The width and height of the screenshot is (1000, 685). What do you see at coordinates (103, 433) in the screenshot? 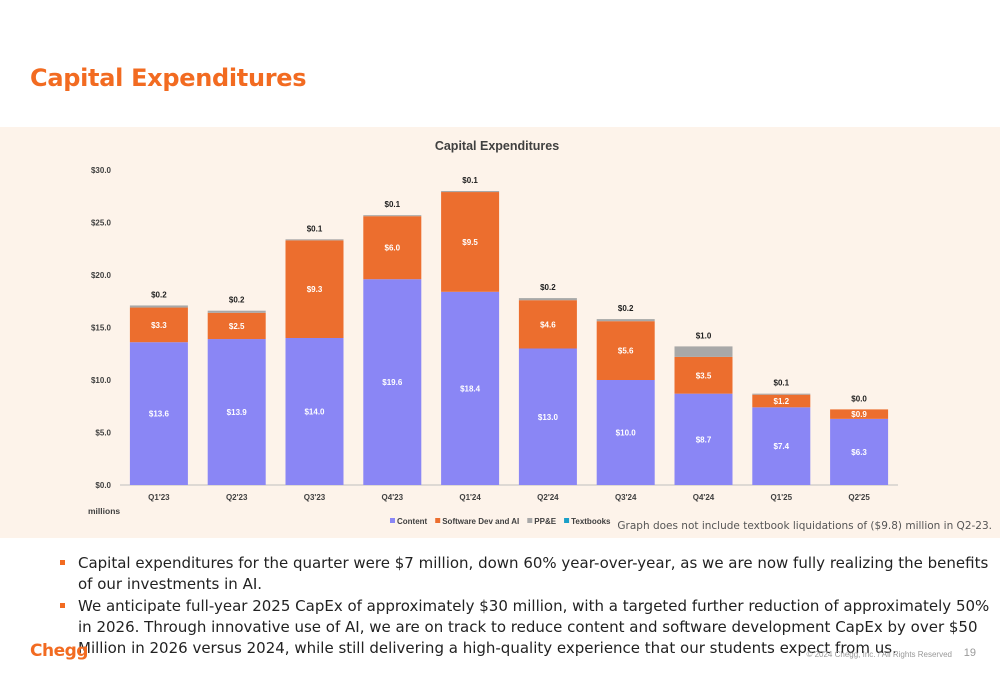
I see `y-tick-label: $5.0` at bounding box center [103, 433].